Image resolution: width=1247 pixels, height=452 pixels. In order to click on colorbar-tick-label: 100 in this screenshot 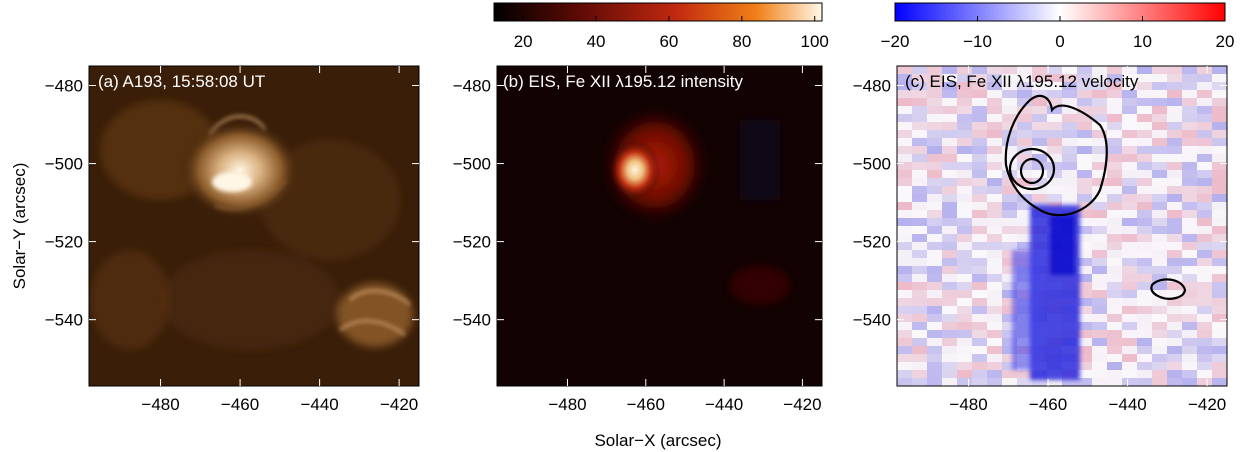, I will do `click(815, 41)`.